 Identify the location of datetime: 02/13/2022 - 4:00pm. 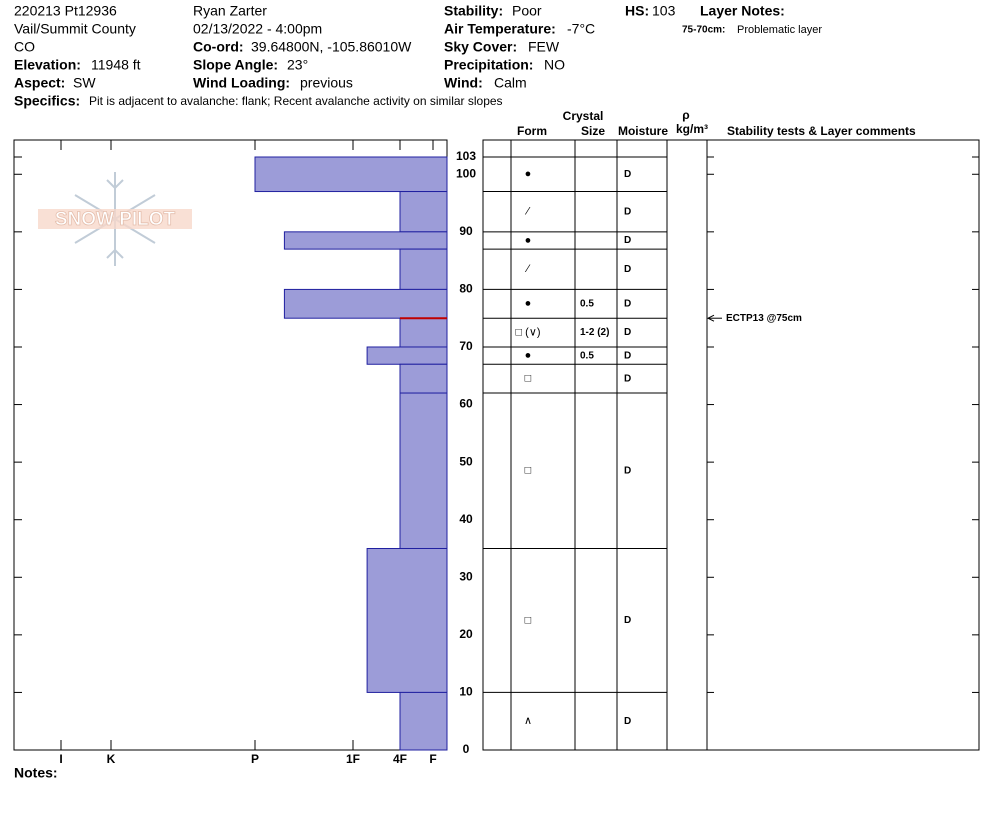
(257, 29).